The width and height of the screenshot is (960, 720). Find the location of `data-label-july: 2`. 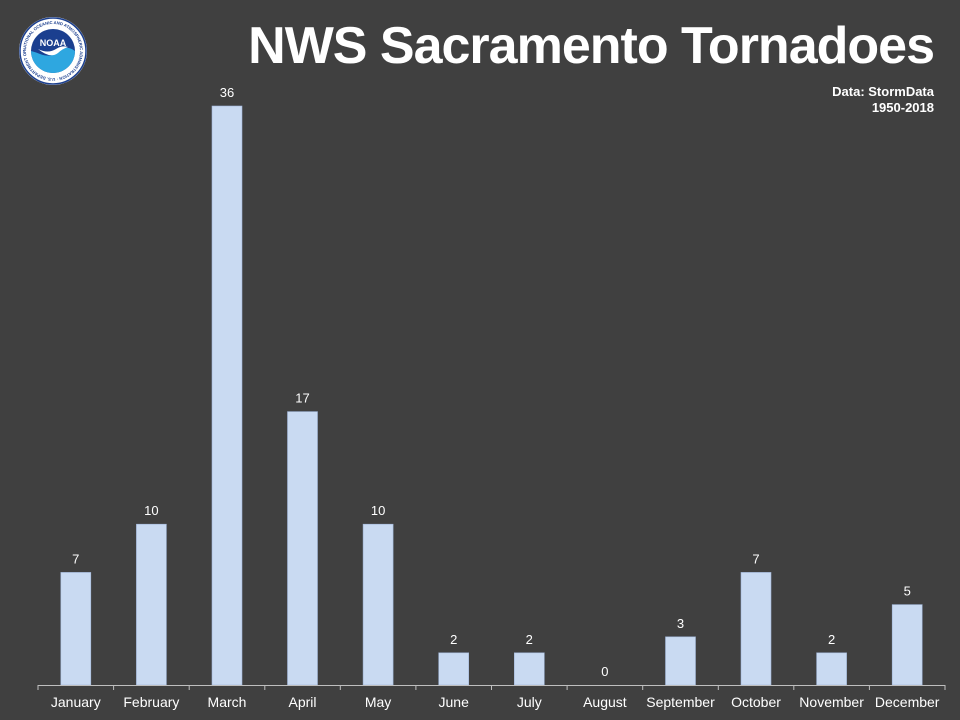

data-label-july: 2 is located at coordinates (529, 639).